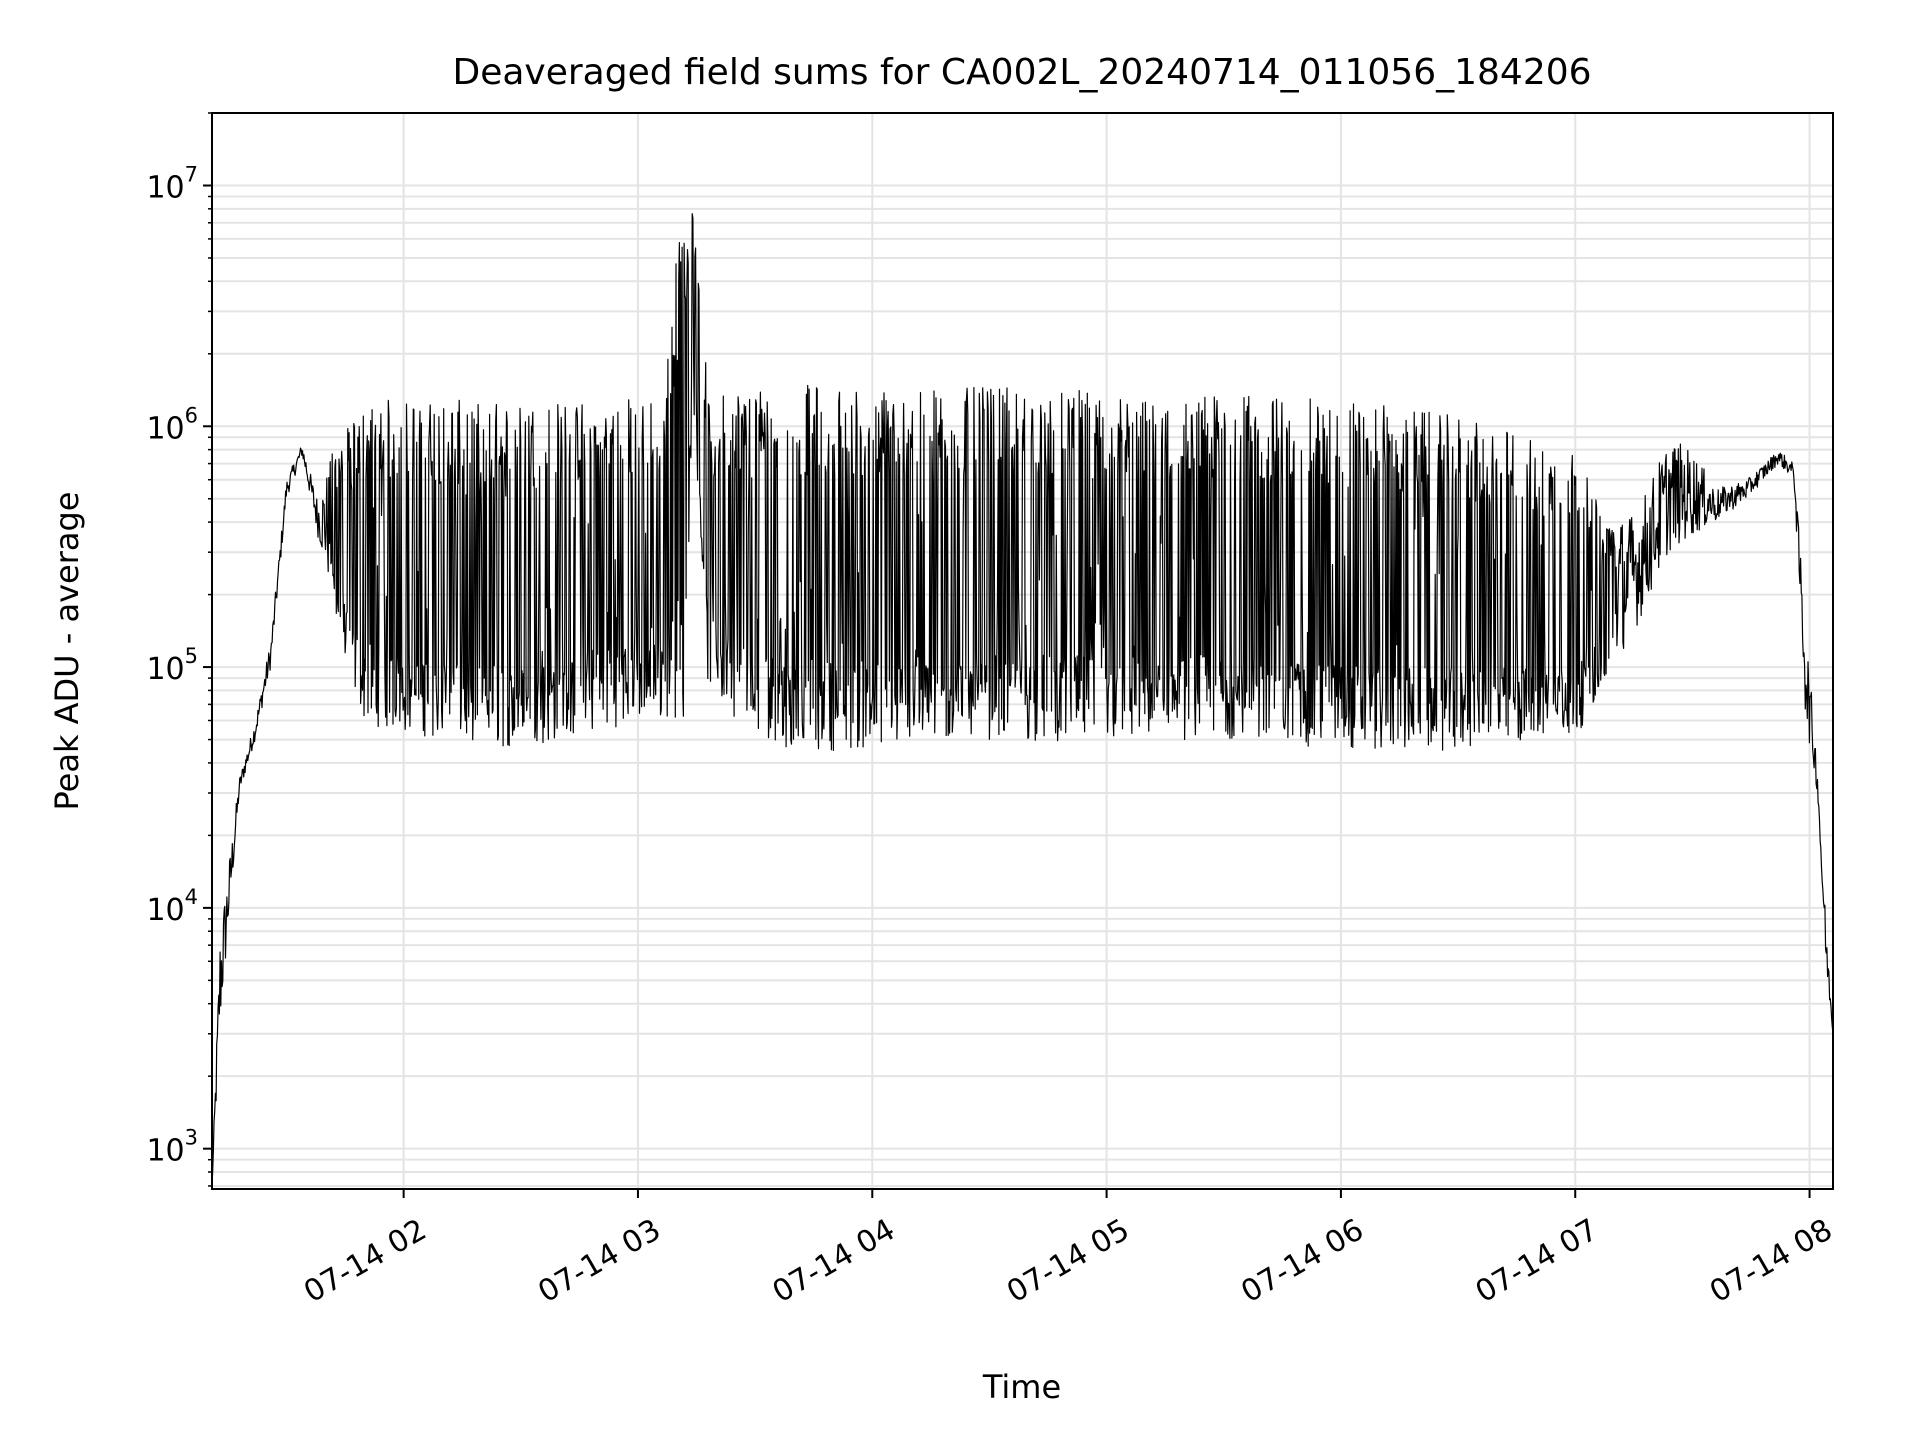 The image size is (1920, 1440). I want to click on y-tick-label: 10⁶, so click(172, 424).